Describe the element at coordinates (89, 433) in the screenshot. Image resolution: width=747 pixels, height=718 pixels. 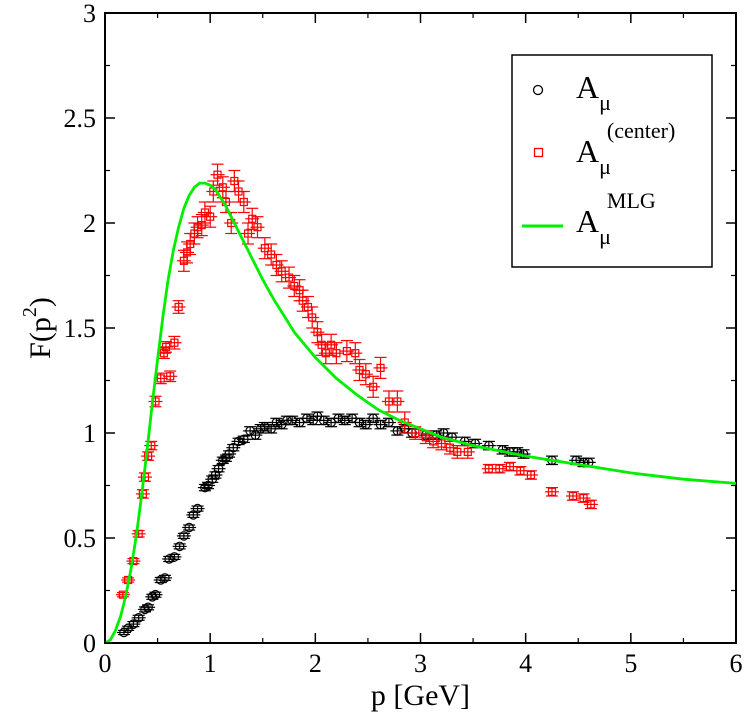
I see `y-tick-label: 1` at that location.